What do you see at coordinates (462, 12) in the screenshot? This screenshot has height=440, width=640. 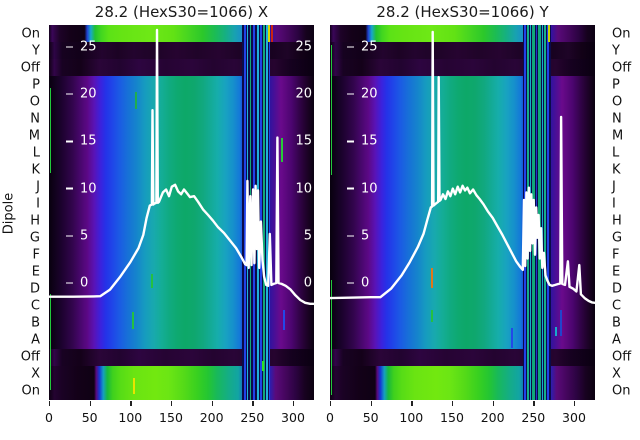 I see `panel-title: 28.2 (HexS30=1066) Y` at bounding box center [462, 12].